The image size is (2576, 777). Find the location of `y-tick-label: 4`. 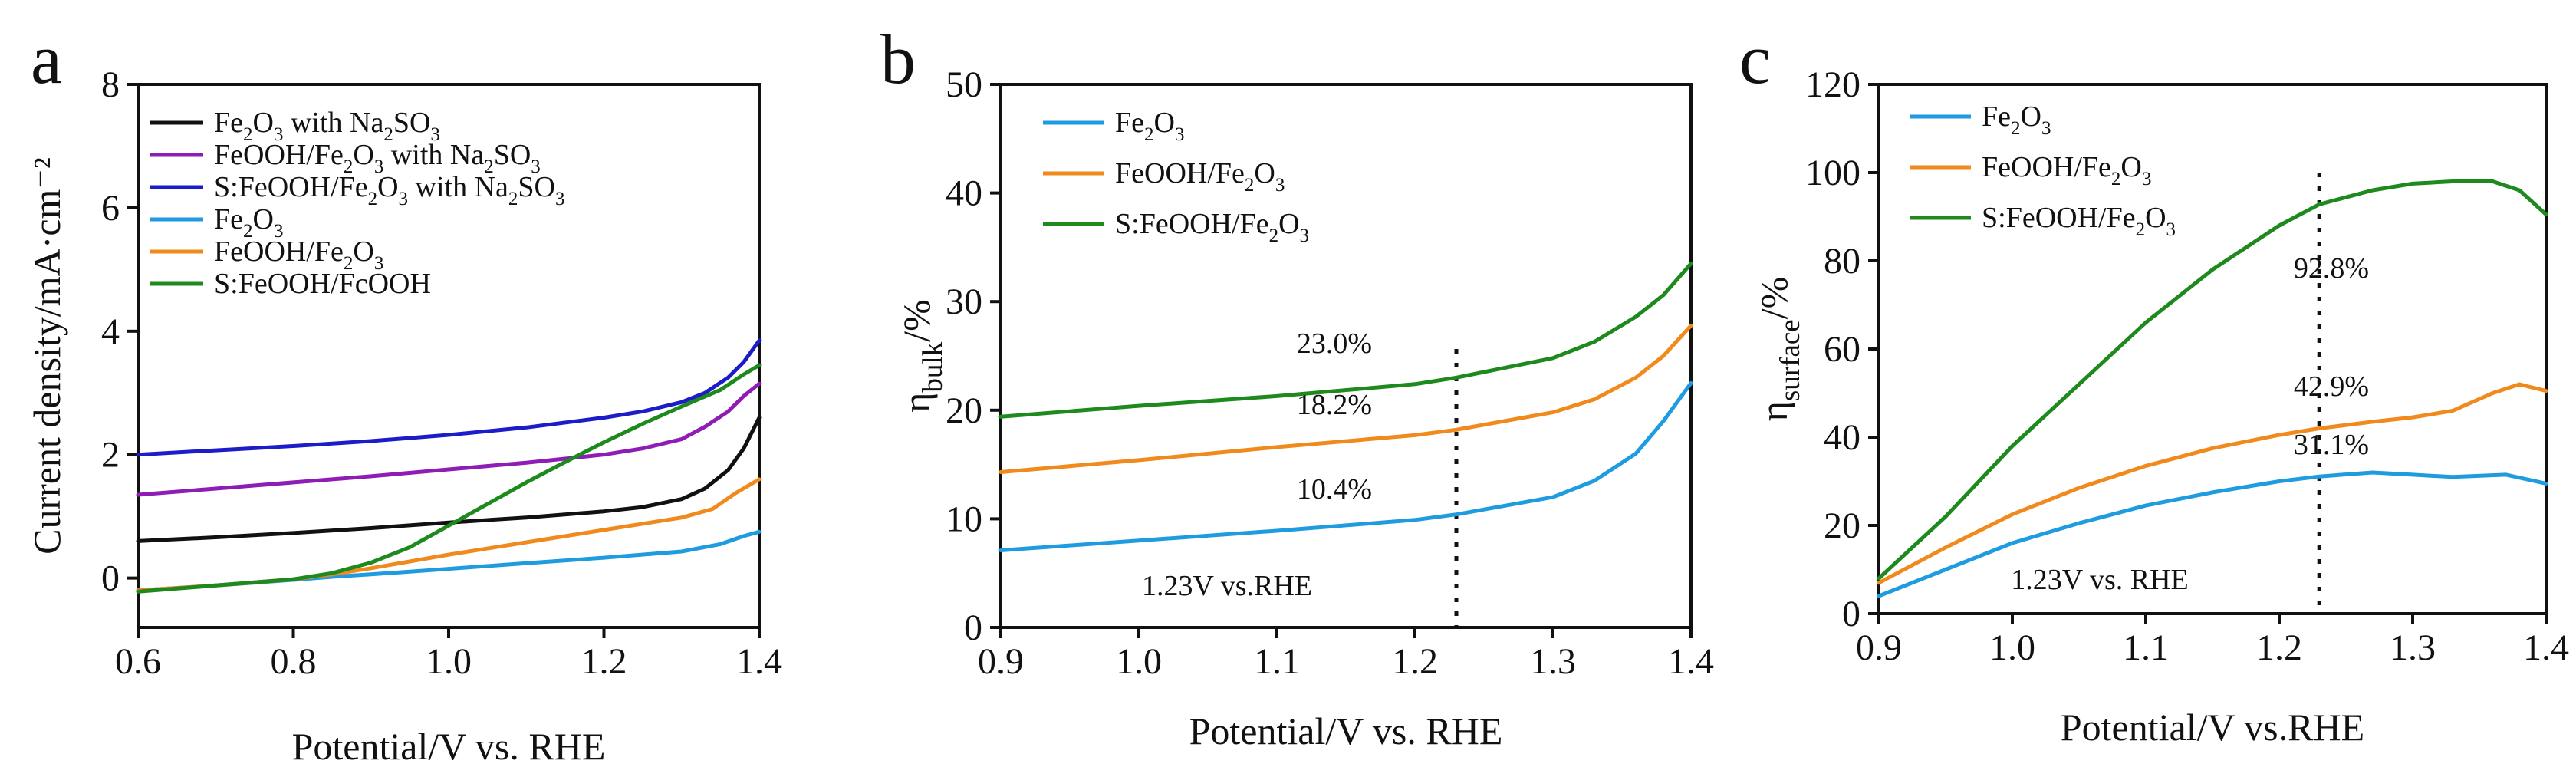

y-tick-label: 4 is located at coordinates (110, 331).